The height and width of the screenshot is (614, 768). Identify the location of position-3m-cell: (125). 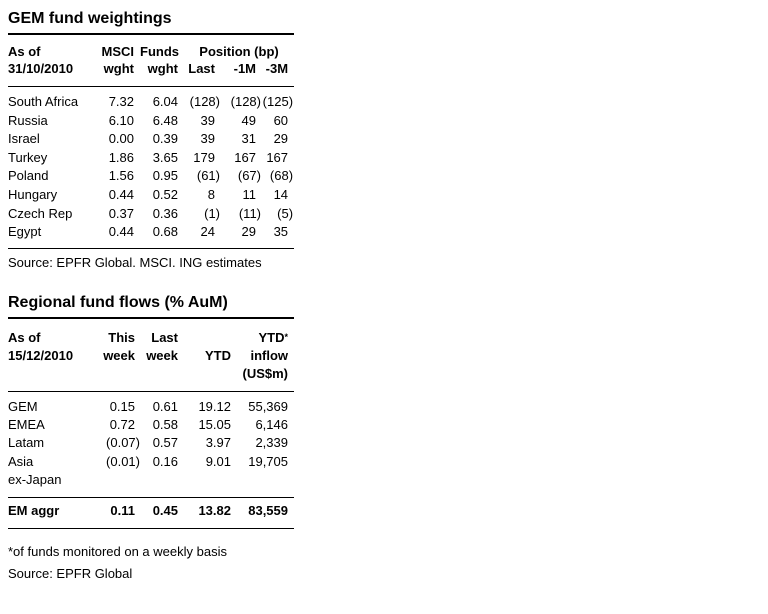
(278, 101).